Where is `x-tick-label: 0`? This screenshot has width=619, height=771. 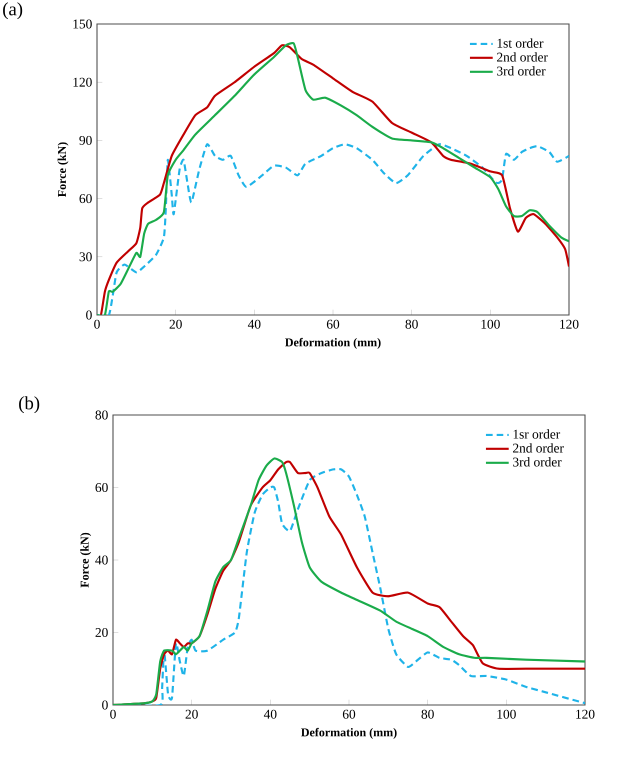 x-tick-label: 0 is located at coordinates (113, 714).